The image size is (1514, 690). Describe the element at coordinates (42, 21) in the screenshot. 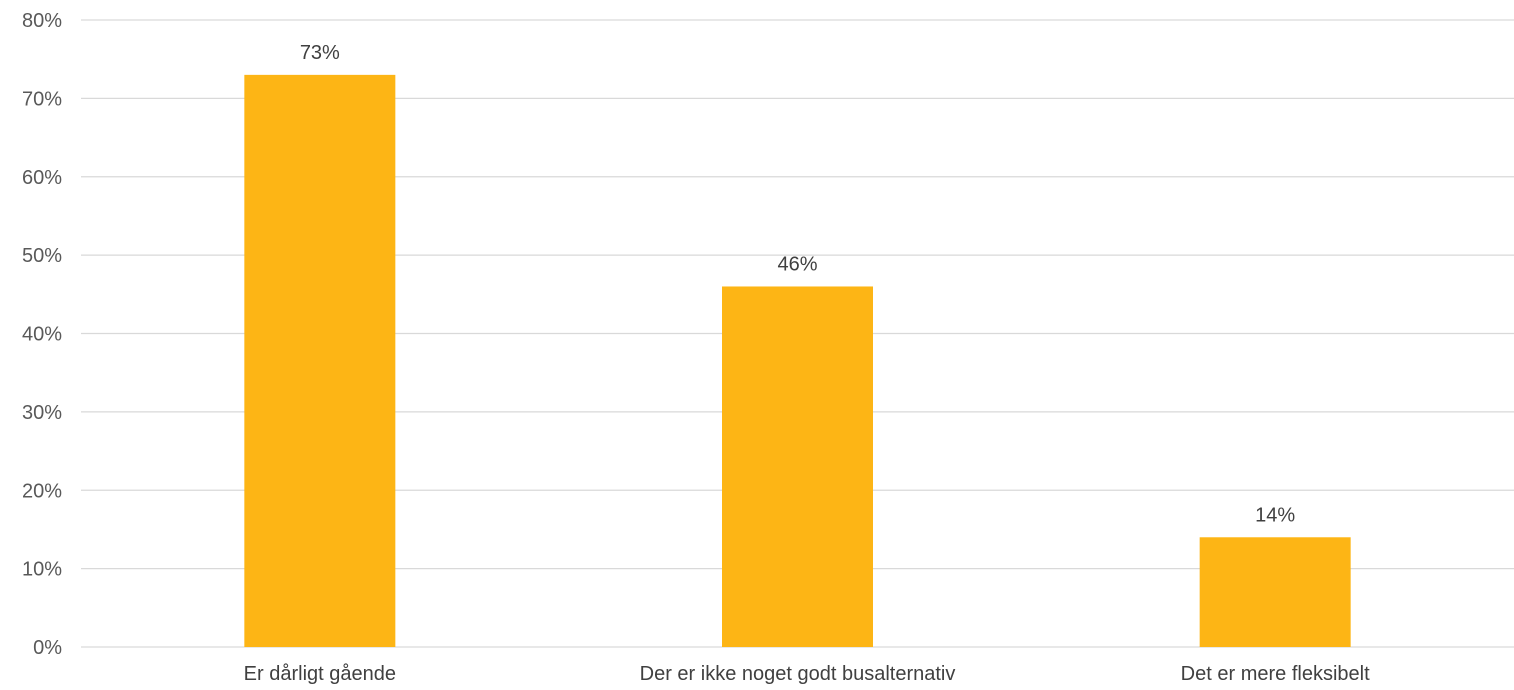

I see `y-tick-label: 80%` at that location.